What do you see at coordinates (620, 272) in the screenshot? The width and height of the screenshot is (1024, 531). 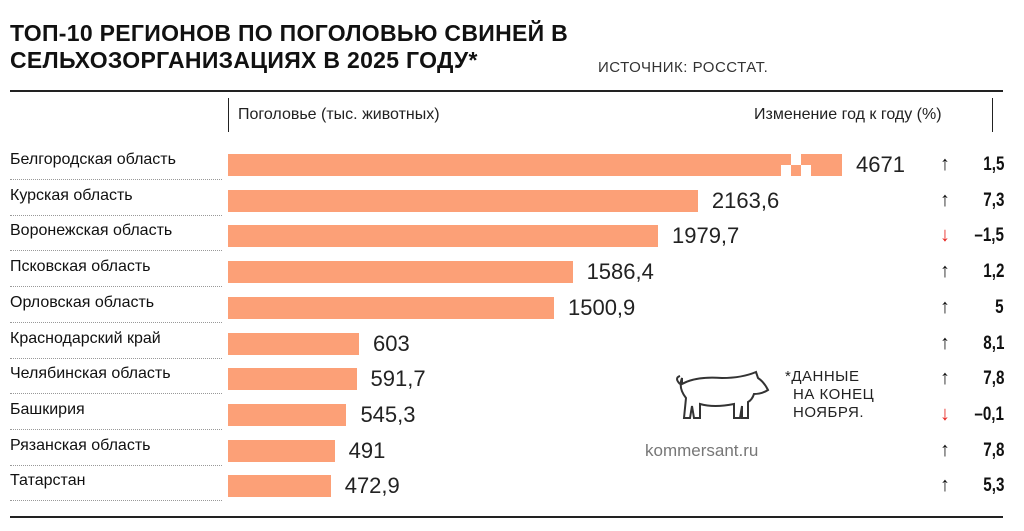 I see `value-label: 1586,4` at bounding box center [620, 272].